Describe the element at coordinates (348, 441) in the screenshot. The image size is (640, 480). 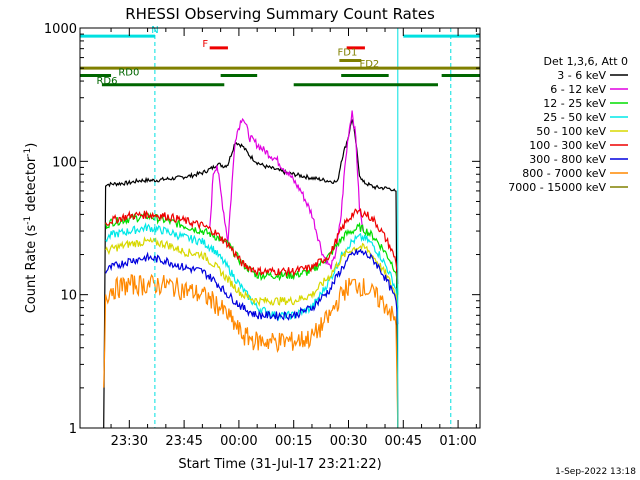
I see `x-tick-label: 00:30` at that location.